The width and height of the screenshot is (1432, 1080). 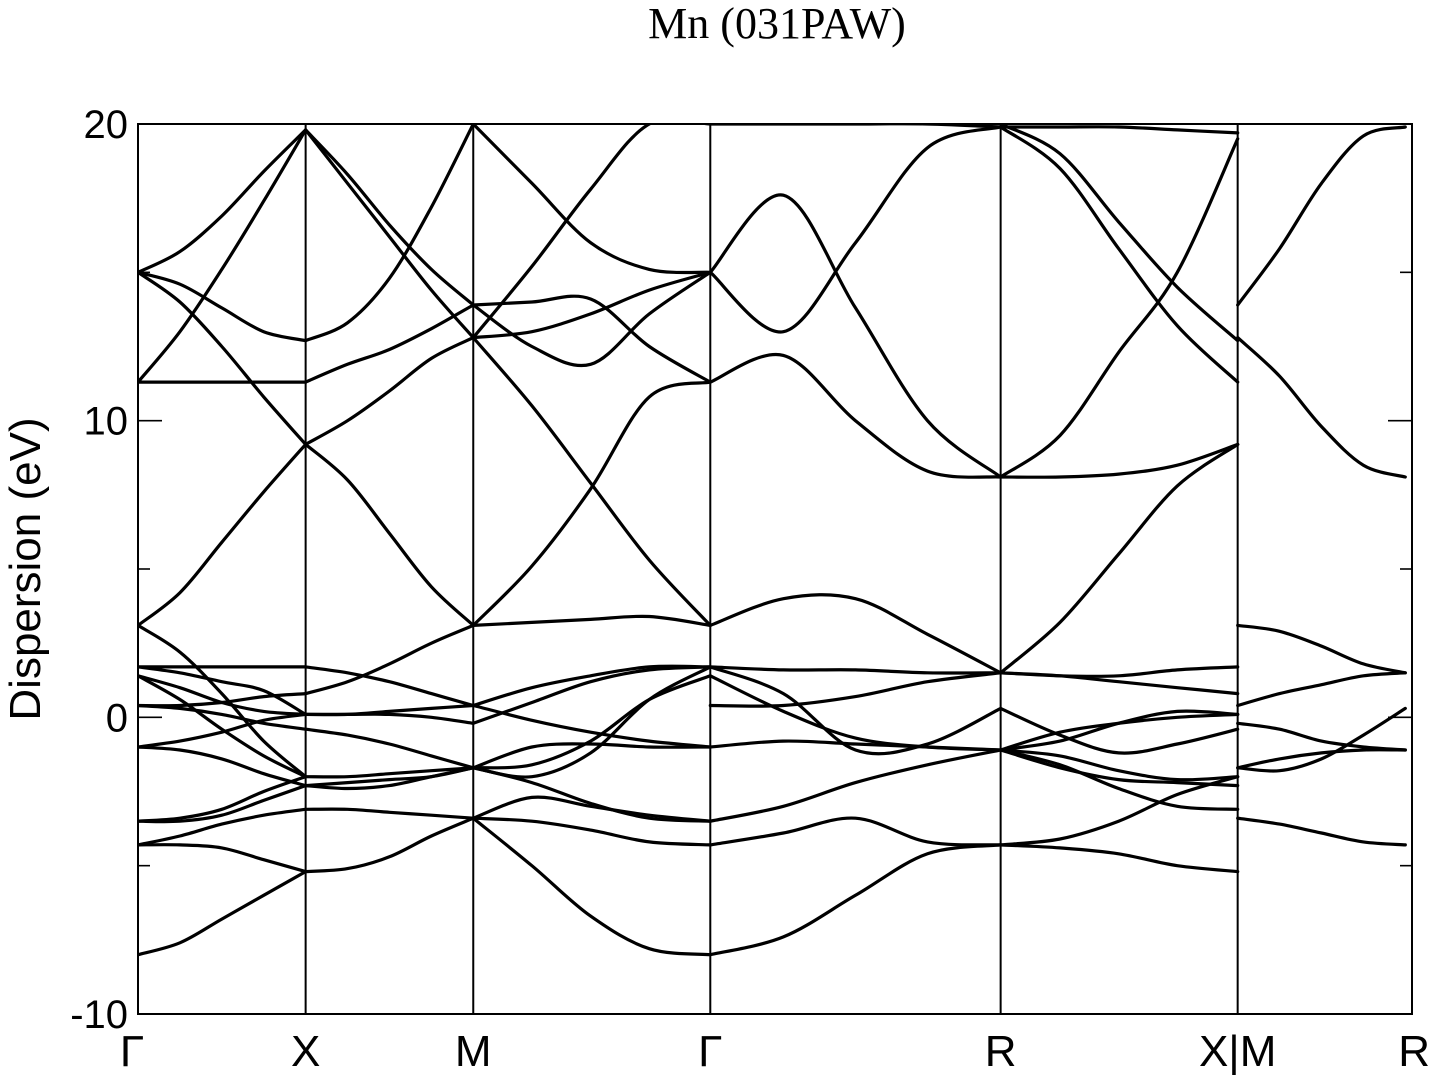 What do you see at coordinates (473, 1051) in the screenshot?
I see `kpoint-label: M` at bounding box center [473, 1051].